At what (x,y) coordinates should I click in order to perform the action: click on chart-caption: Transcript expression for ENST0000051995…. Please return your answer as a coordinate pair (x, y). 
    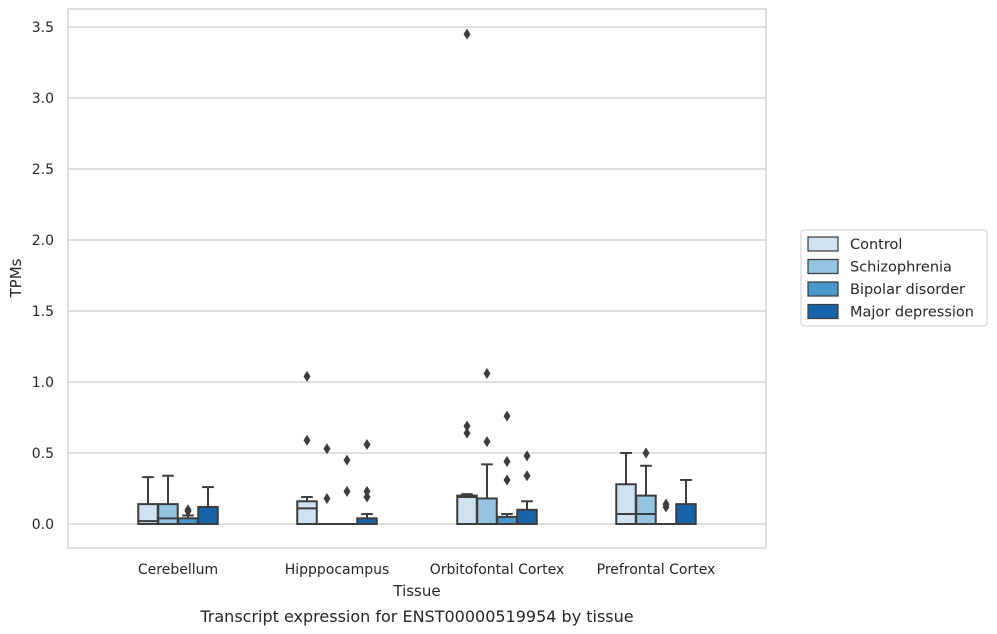
    Looking at the image, I should click on (416, 616).